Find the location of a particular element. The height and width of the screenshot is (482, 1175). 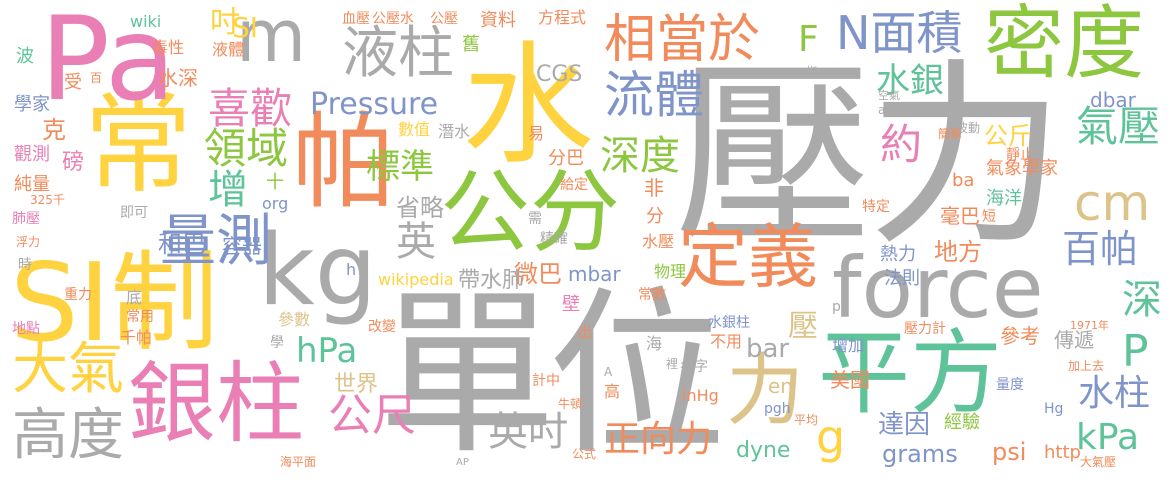

word-water-column: 水柱 is located at coordinates (1114, 393).